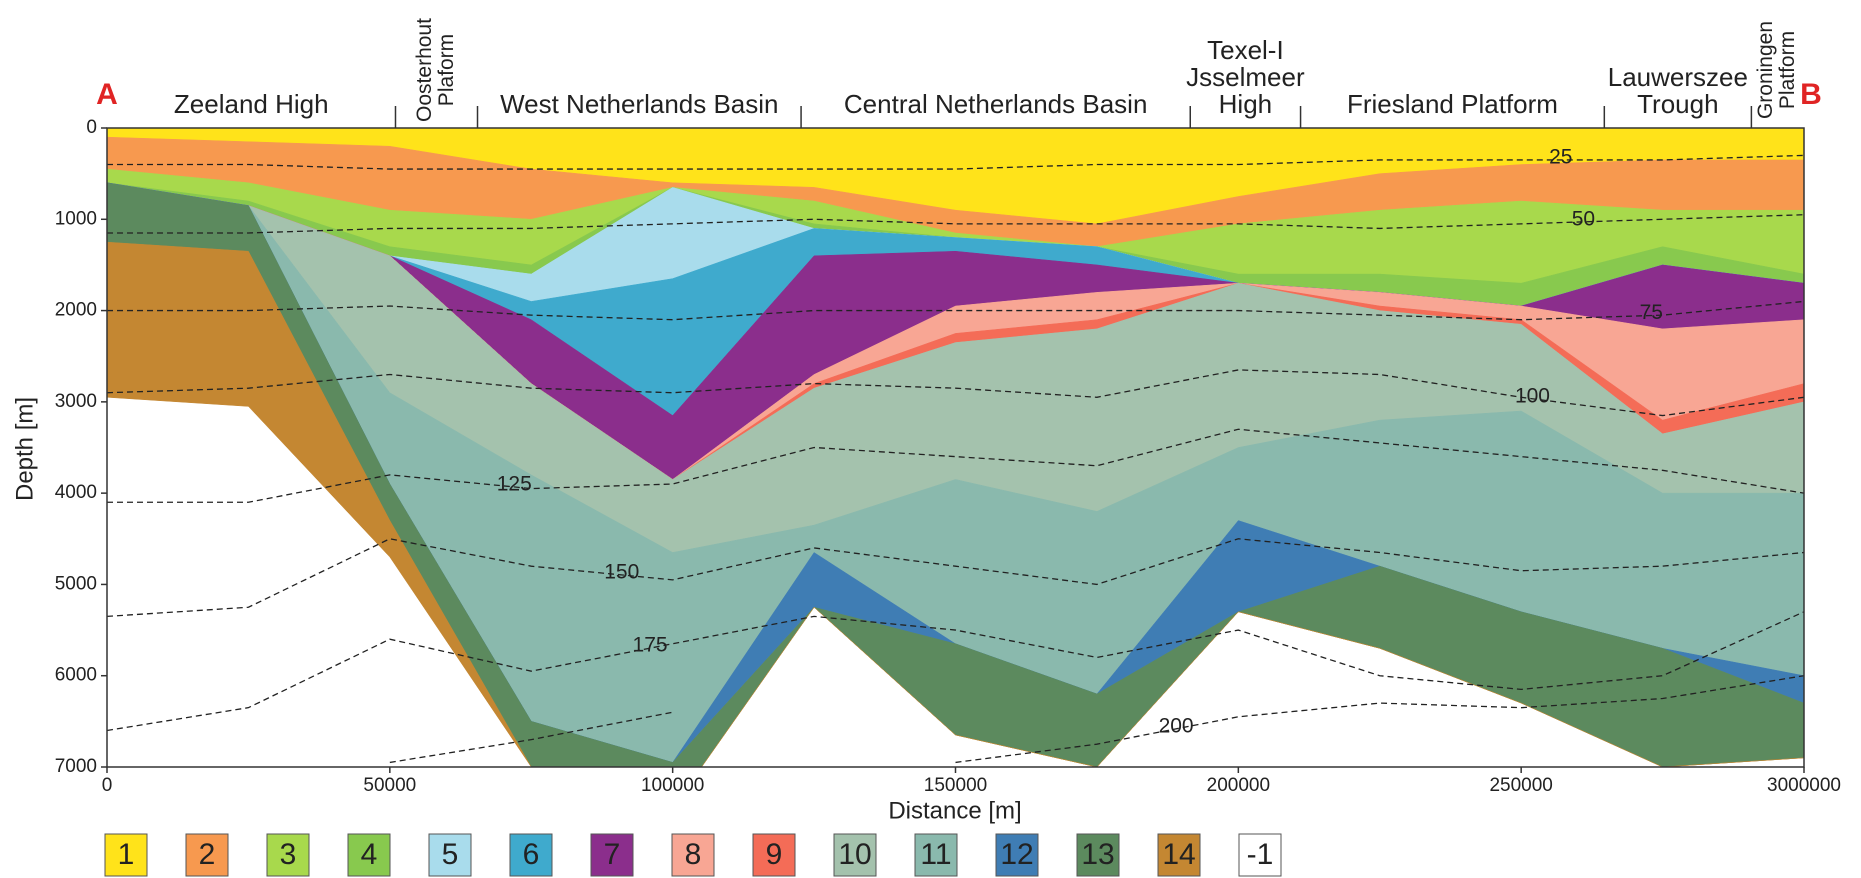  Describe the element at coordinates (389, 785) in the screenshot. I see `x-tick-label: 50000` at that location.